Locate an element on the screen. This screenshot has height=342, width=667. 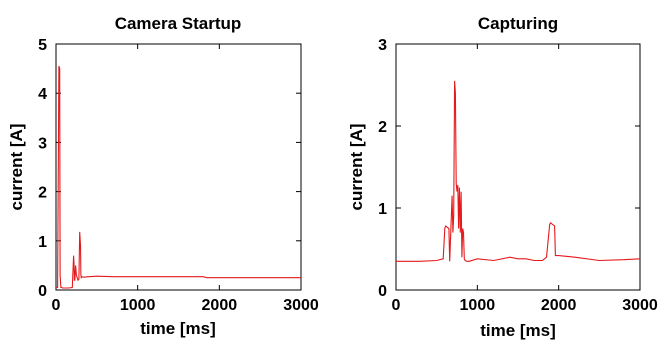
chart-title: Capturing is located at coordinates (518, 23).